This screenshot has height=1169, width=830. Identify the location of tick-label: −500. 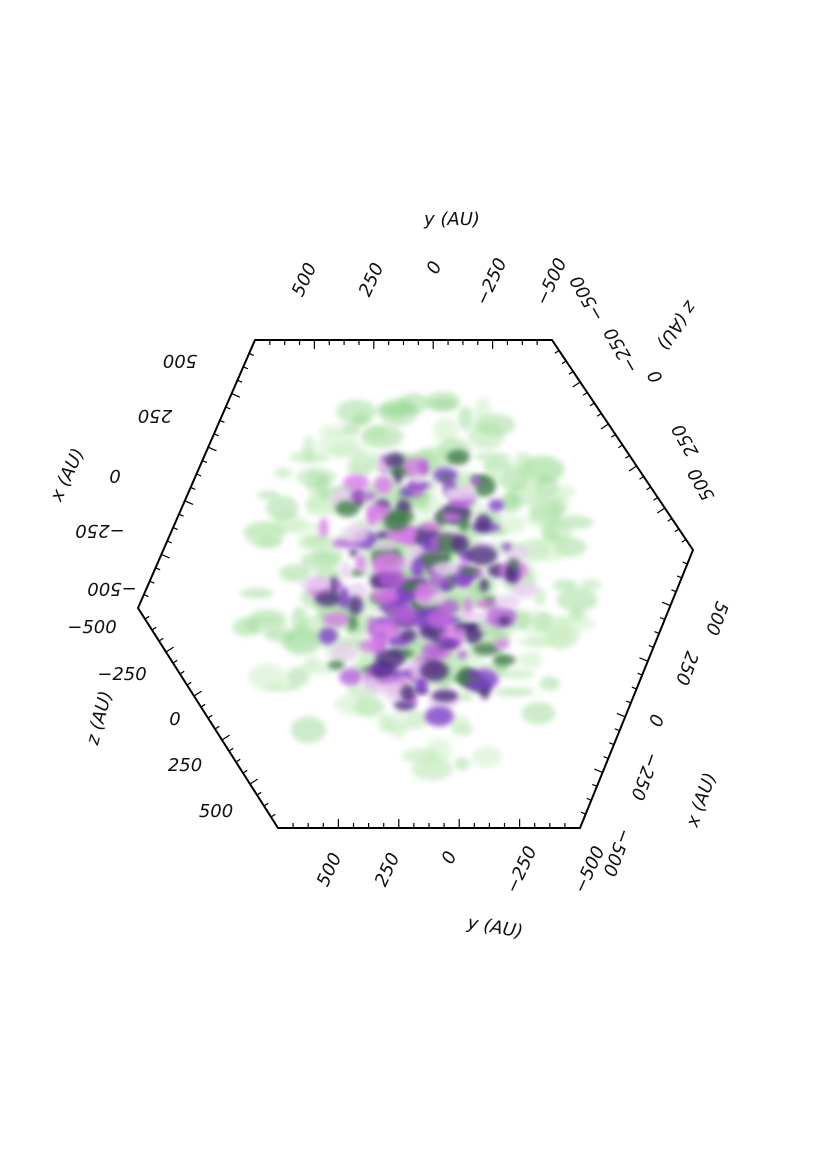
(111, 588).